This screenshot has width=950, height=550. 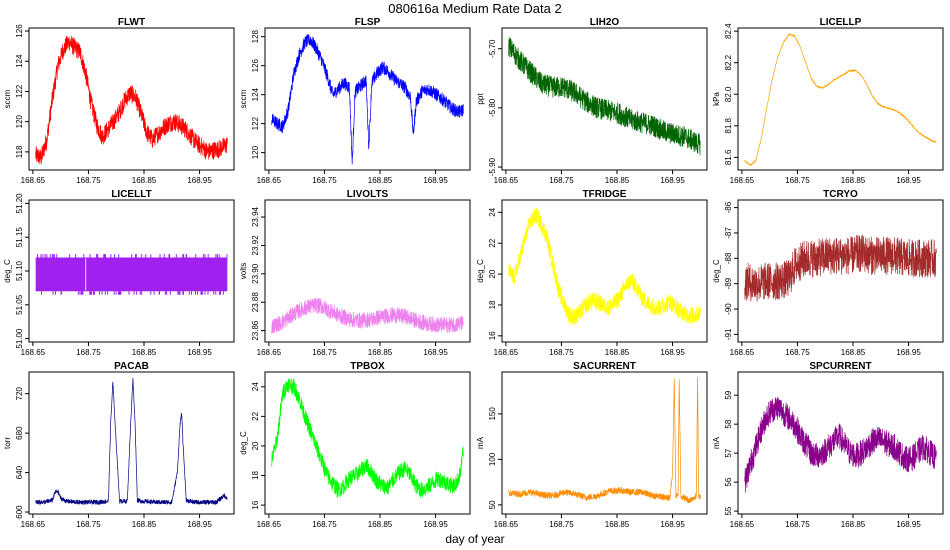 I want to click on ytick-label-tpbox: 24, so click(x=255, y=386).